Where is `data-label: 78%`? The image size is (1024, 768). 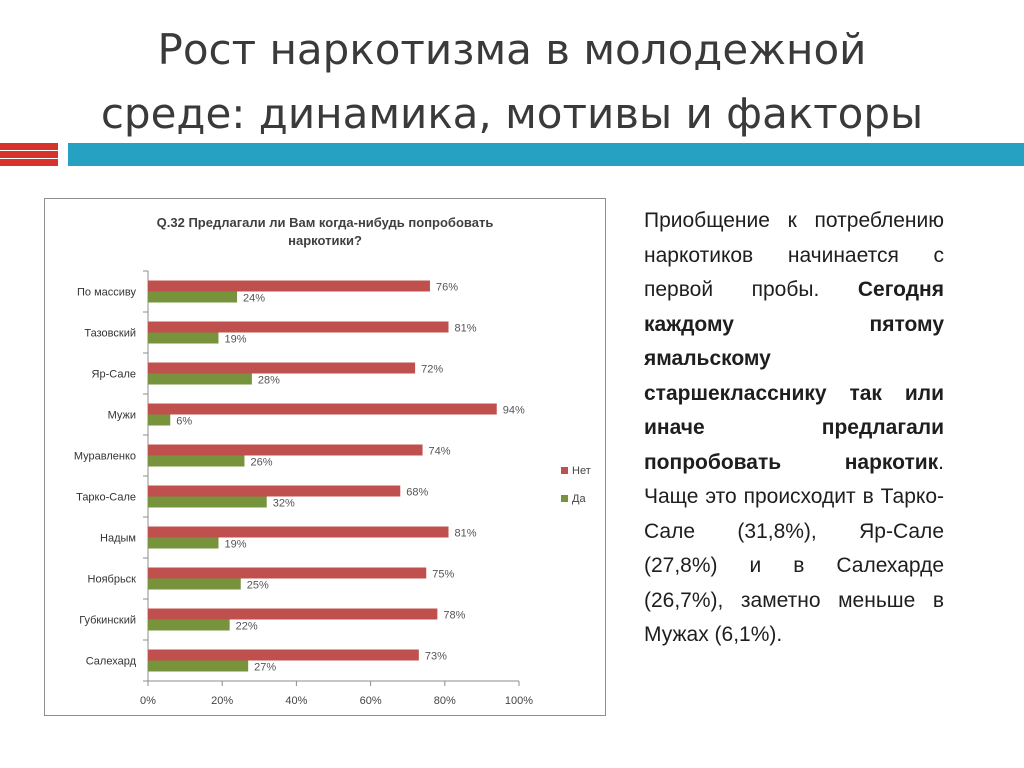 data-label: 78% is located at coordinates (454, 616).